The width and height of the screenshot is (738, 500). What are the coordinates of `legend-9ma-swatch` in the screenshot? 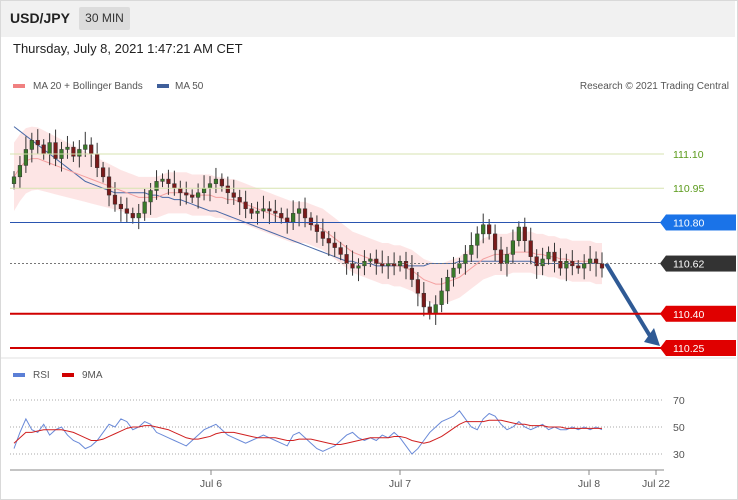 It's located at (68, 375).